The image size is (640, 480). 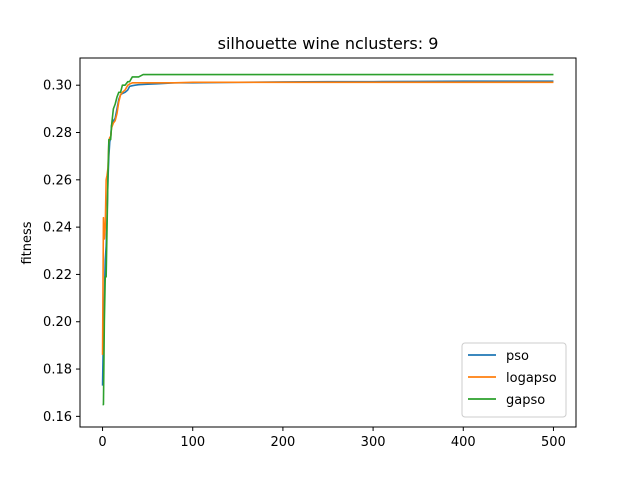 I want to click on y-tick-label: 0.28, so click(x=57, y=133).